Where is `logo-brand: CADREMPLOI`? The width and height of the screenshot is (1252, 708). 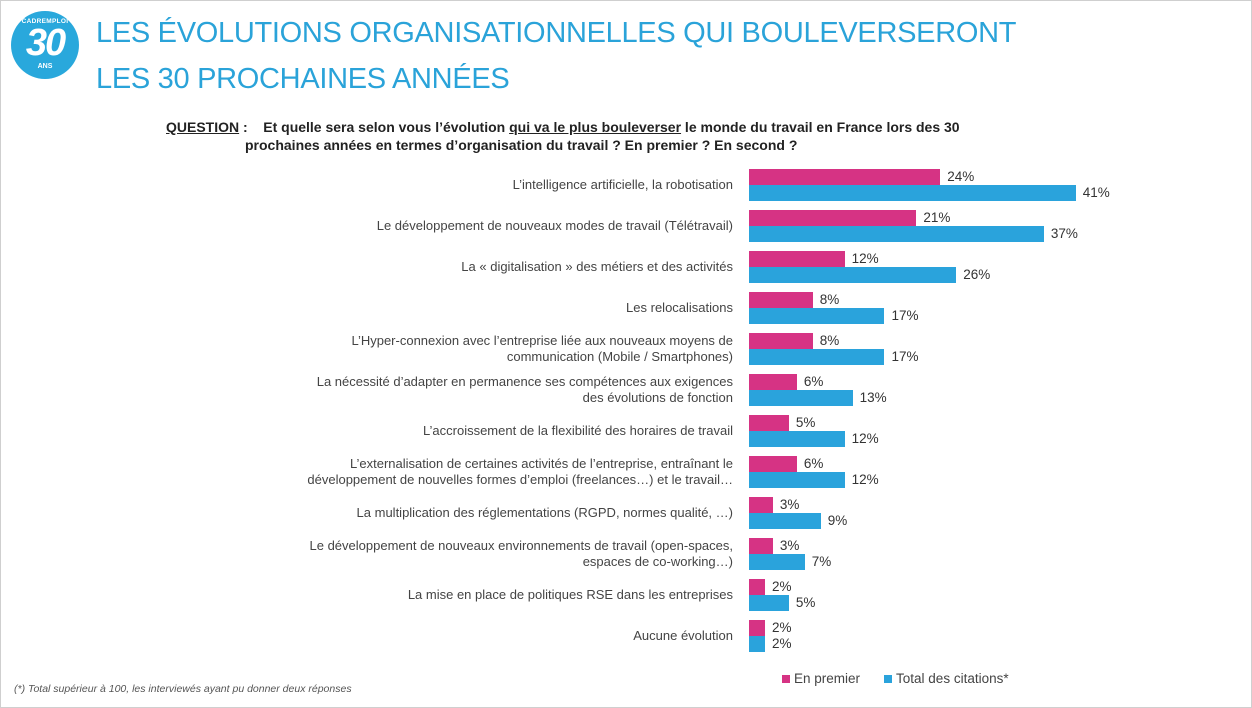
logo-brand: CADREMPLOI is located at coordinates (45, 21).